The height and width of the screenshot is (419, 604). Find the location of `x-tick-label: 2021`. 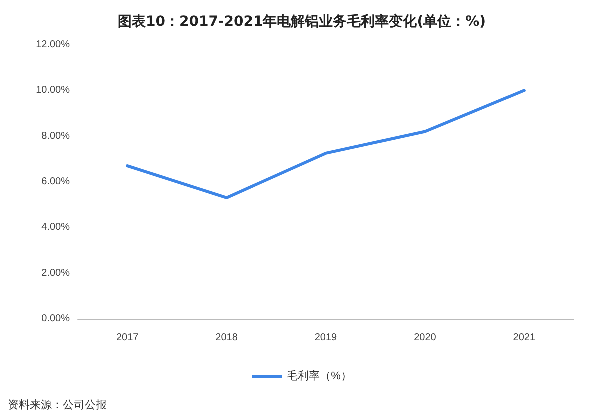

x-tick-label: 2021 is located at coordinates (524, 338).